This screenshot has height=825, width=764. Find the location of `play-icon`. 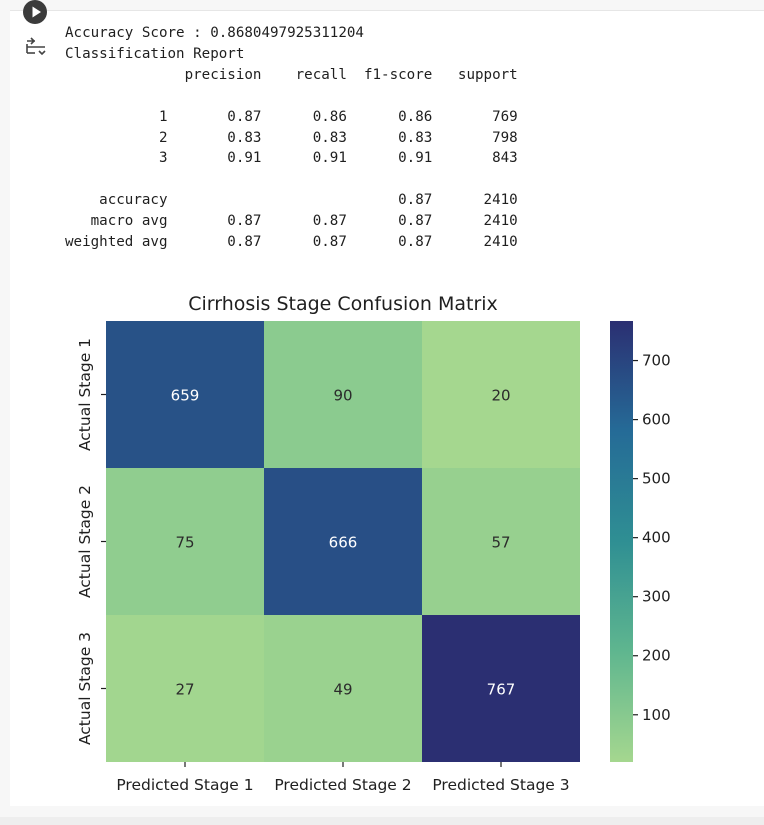

play-icon is located at coordinates (36, 12).